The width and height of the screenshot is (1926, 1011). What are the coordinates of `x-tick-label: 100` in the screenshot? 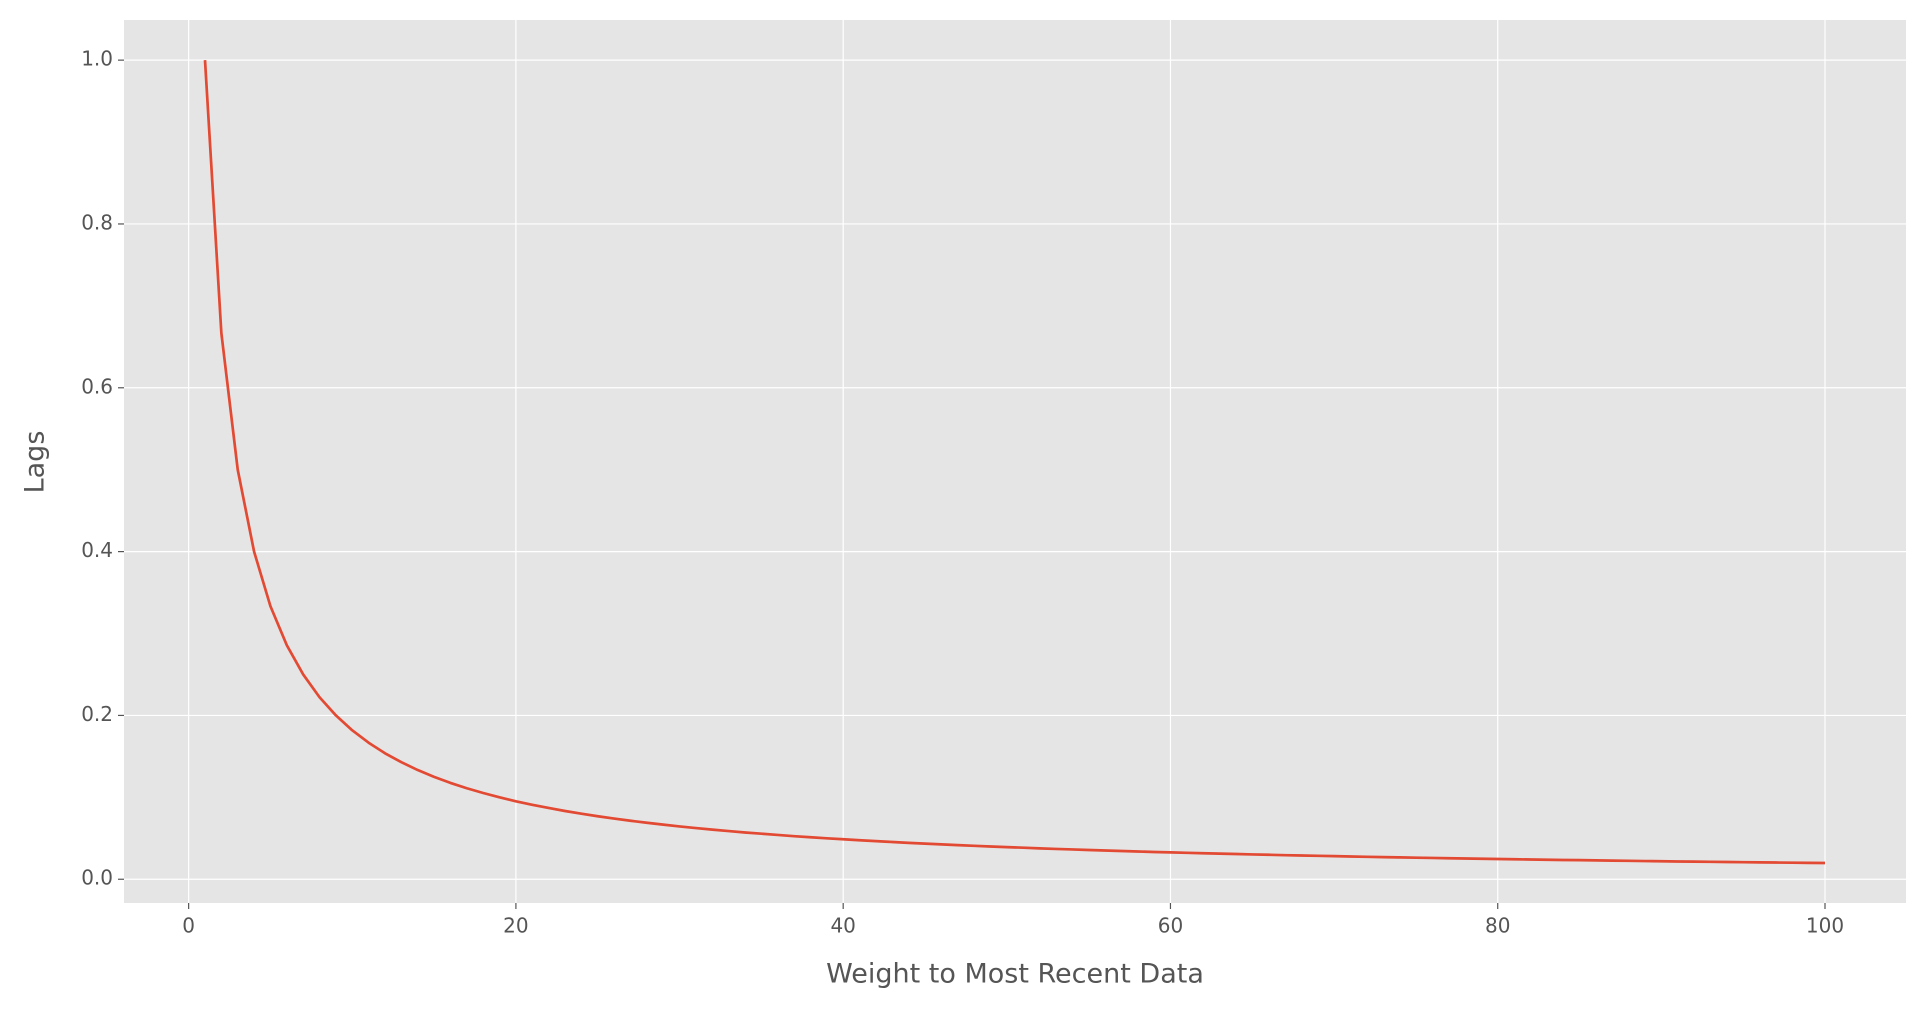 It's located at (1825, 926).